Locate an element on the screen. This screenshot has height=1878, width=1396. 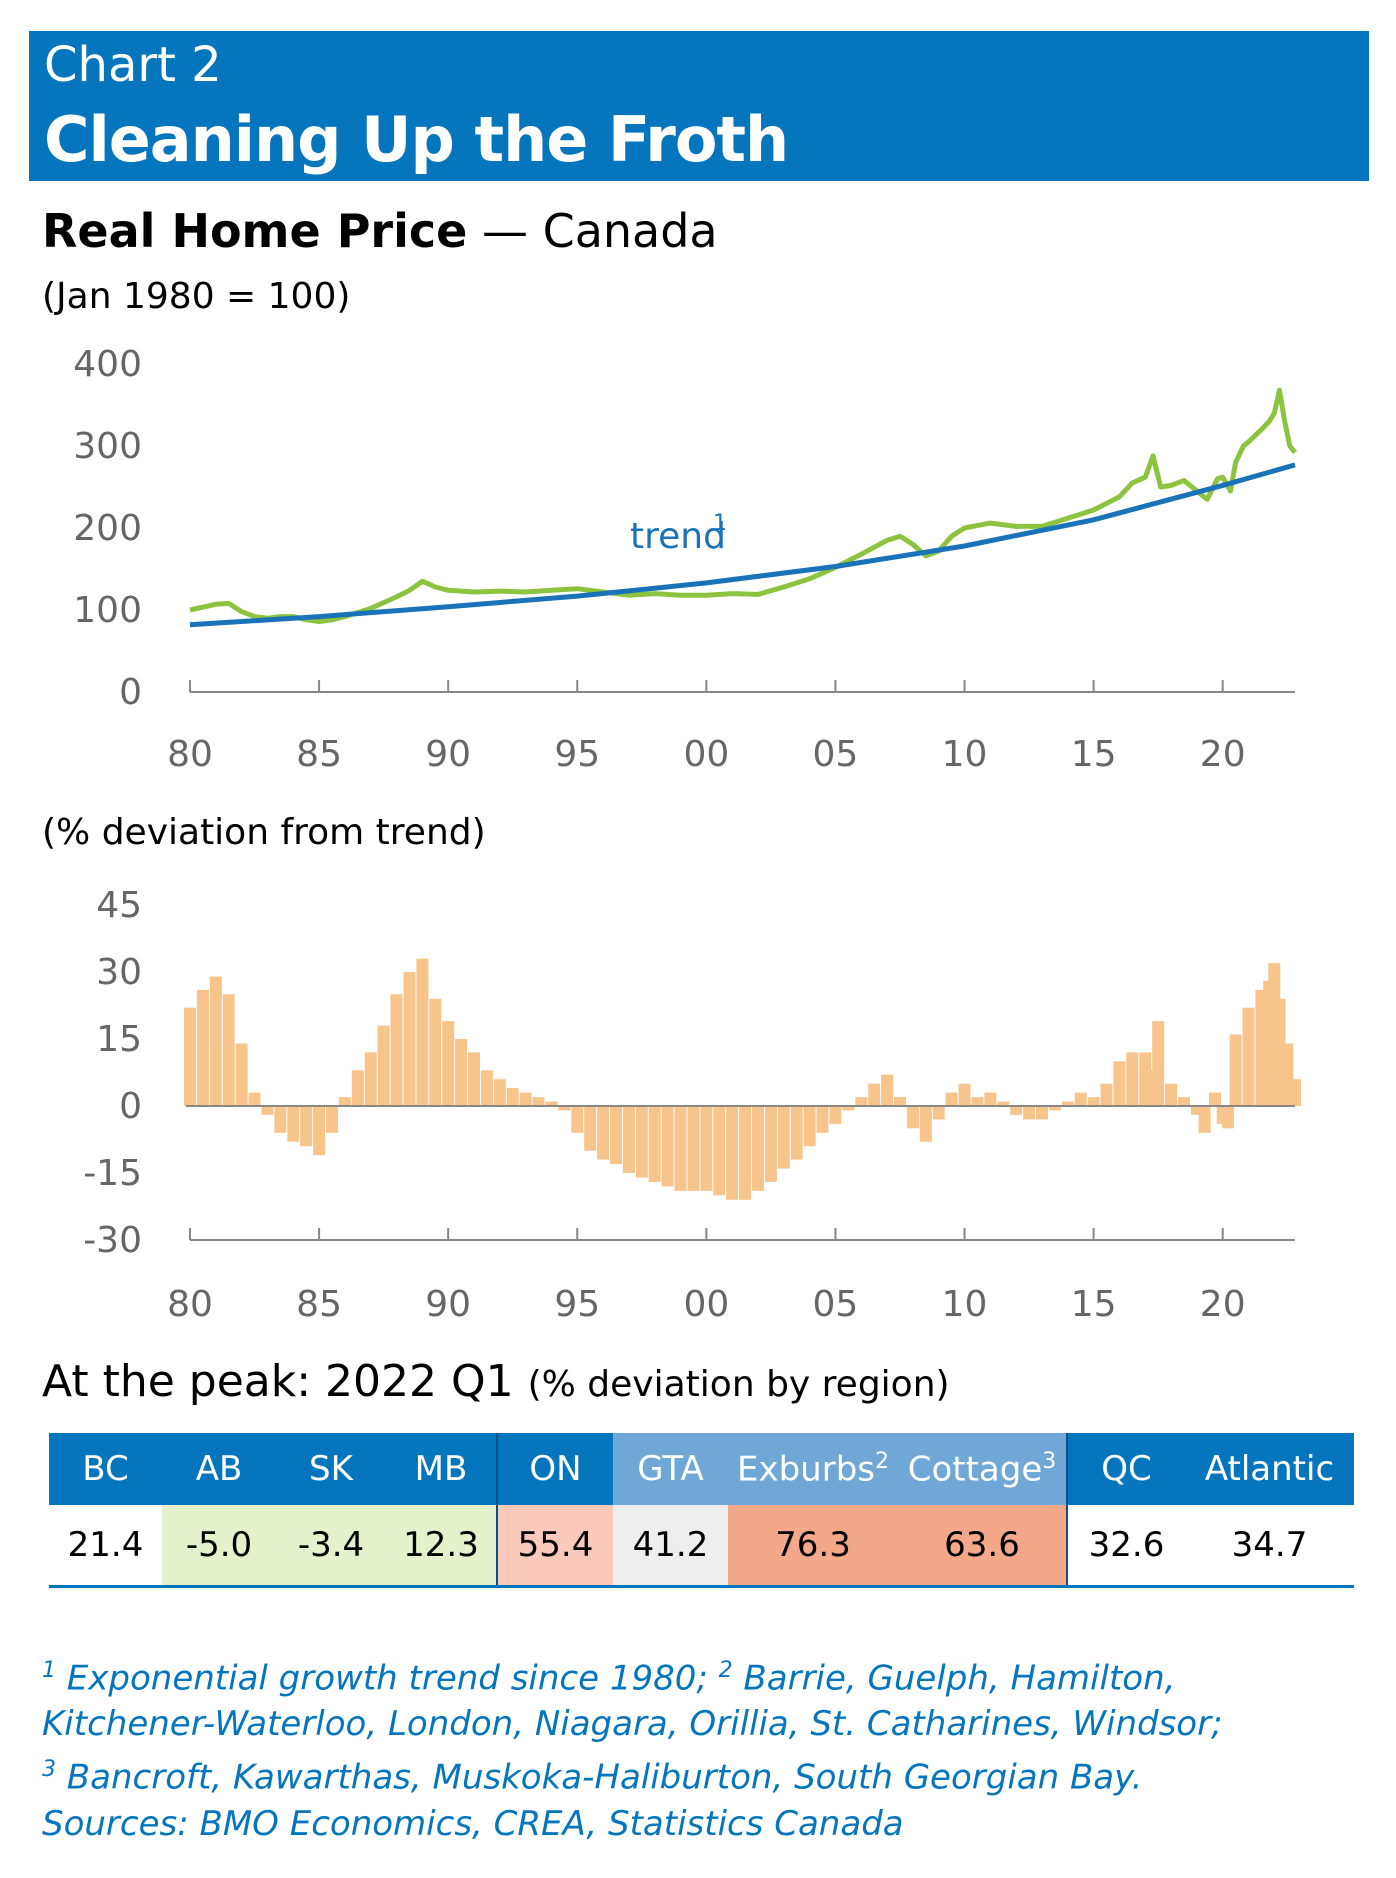
top-y-tick-label: 0 is located at coordinates (130, 692).